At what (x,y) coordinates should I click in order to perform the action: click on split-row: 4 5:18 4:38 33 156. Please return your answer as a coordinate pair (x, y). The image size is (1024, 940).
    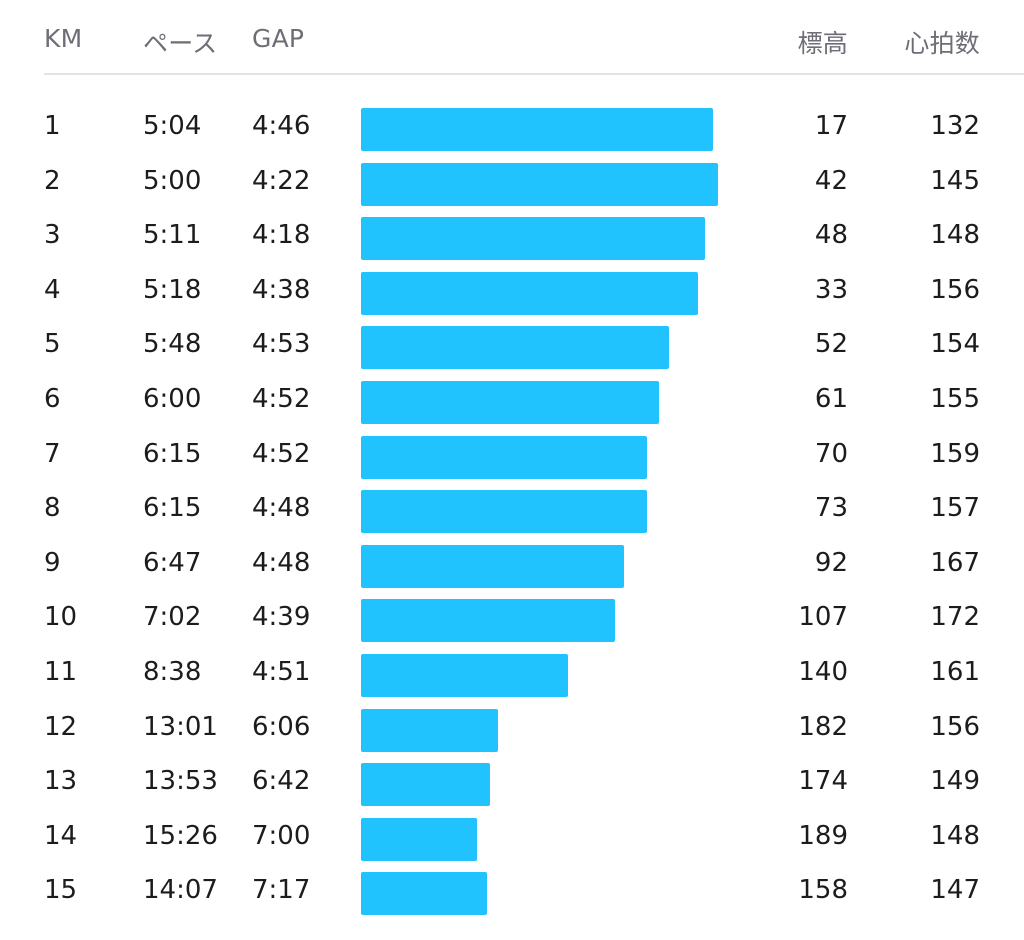
    Looking at the image, I should click on (512, 293).